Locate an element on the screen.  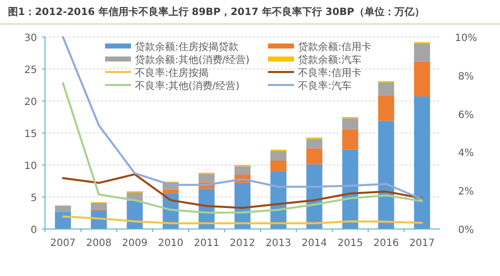
x-tick-label: 2017 is located at coordinates (422, 243).